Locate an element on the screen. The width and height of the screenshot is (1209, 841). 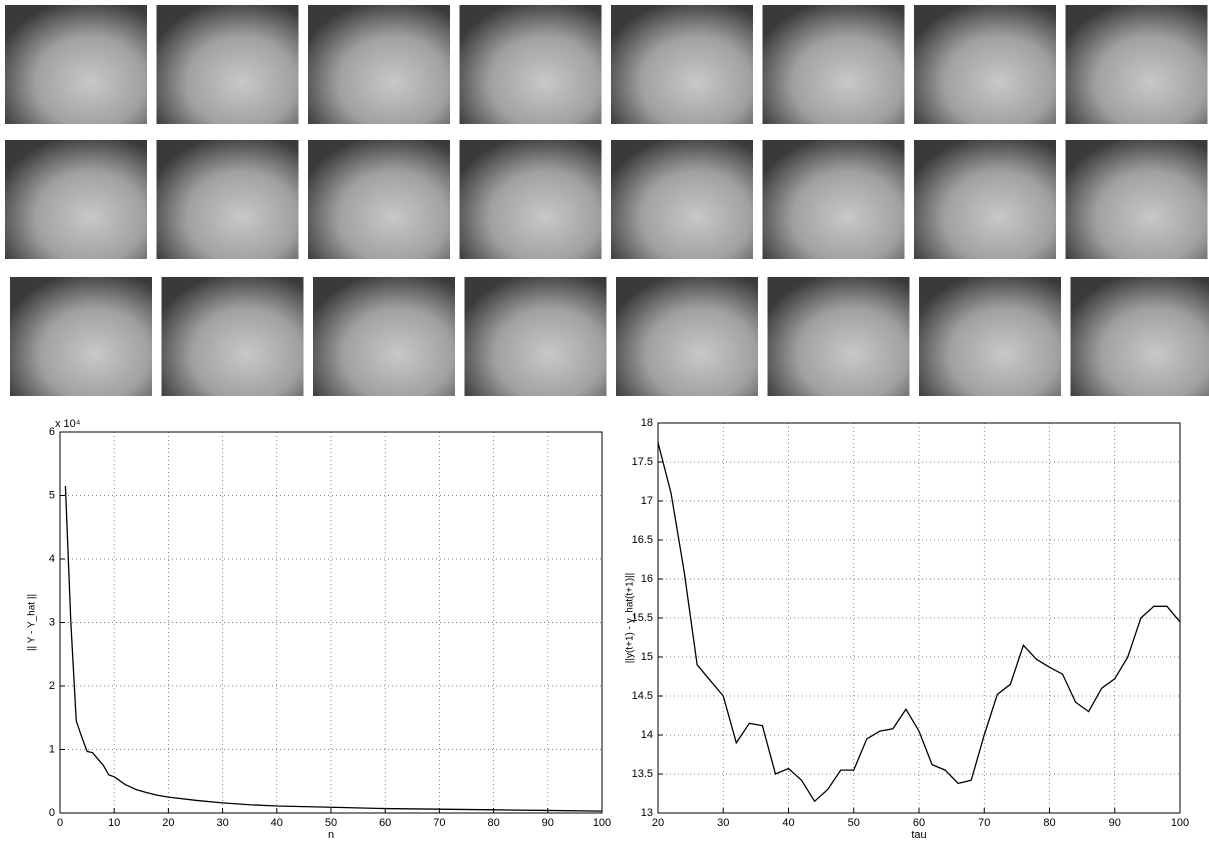
y-tick-label: 17 is located at coordinates (647, 501).